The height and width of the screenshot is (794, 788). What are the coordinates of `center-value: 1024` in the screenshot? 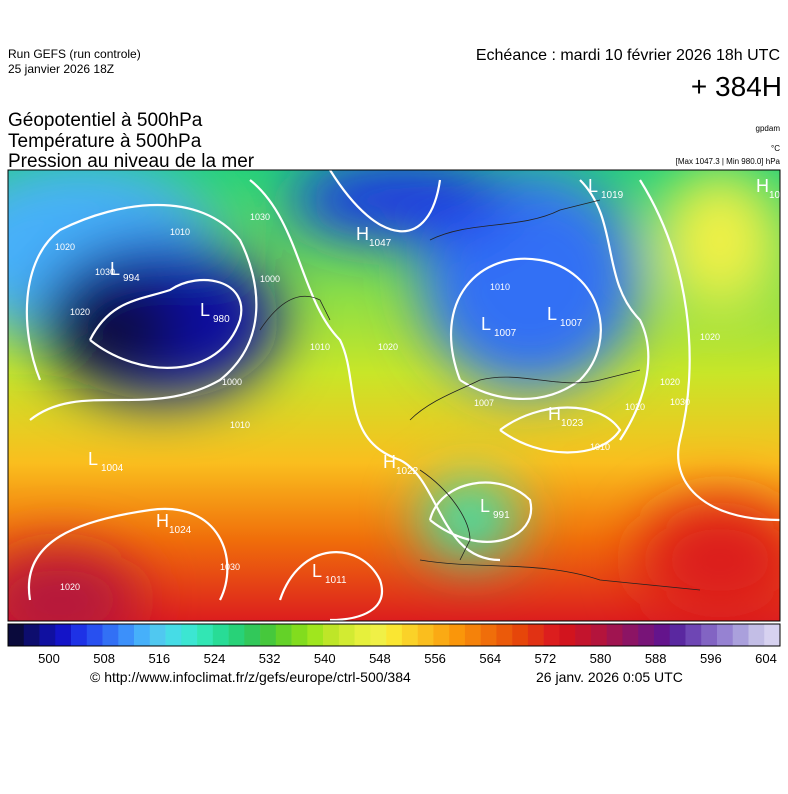 It's located at (180, 530).